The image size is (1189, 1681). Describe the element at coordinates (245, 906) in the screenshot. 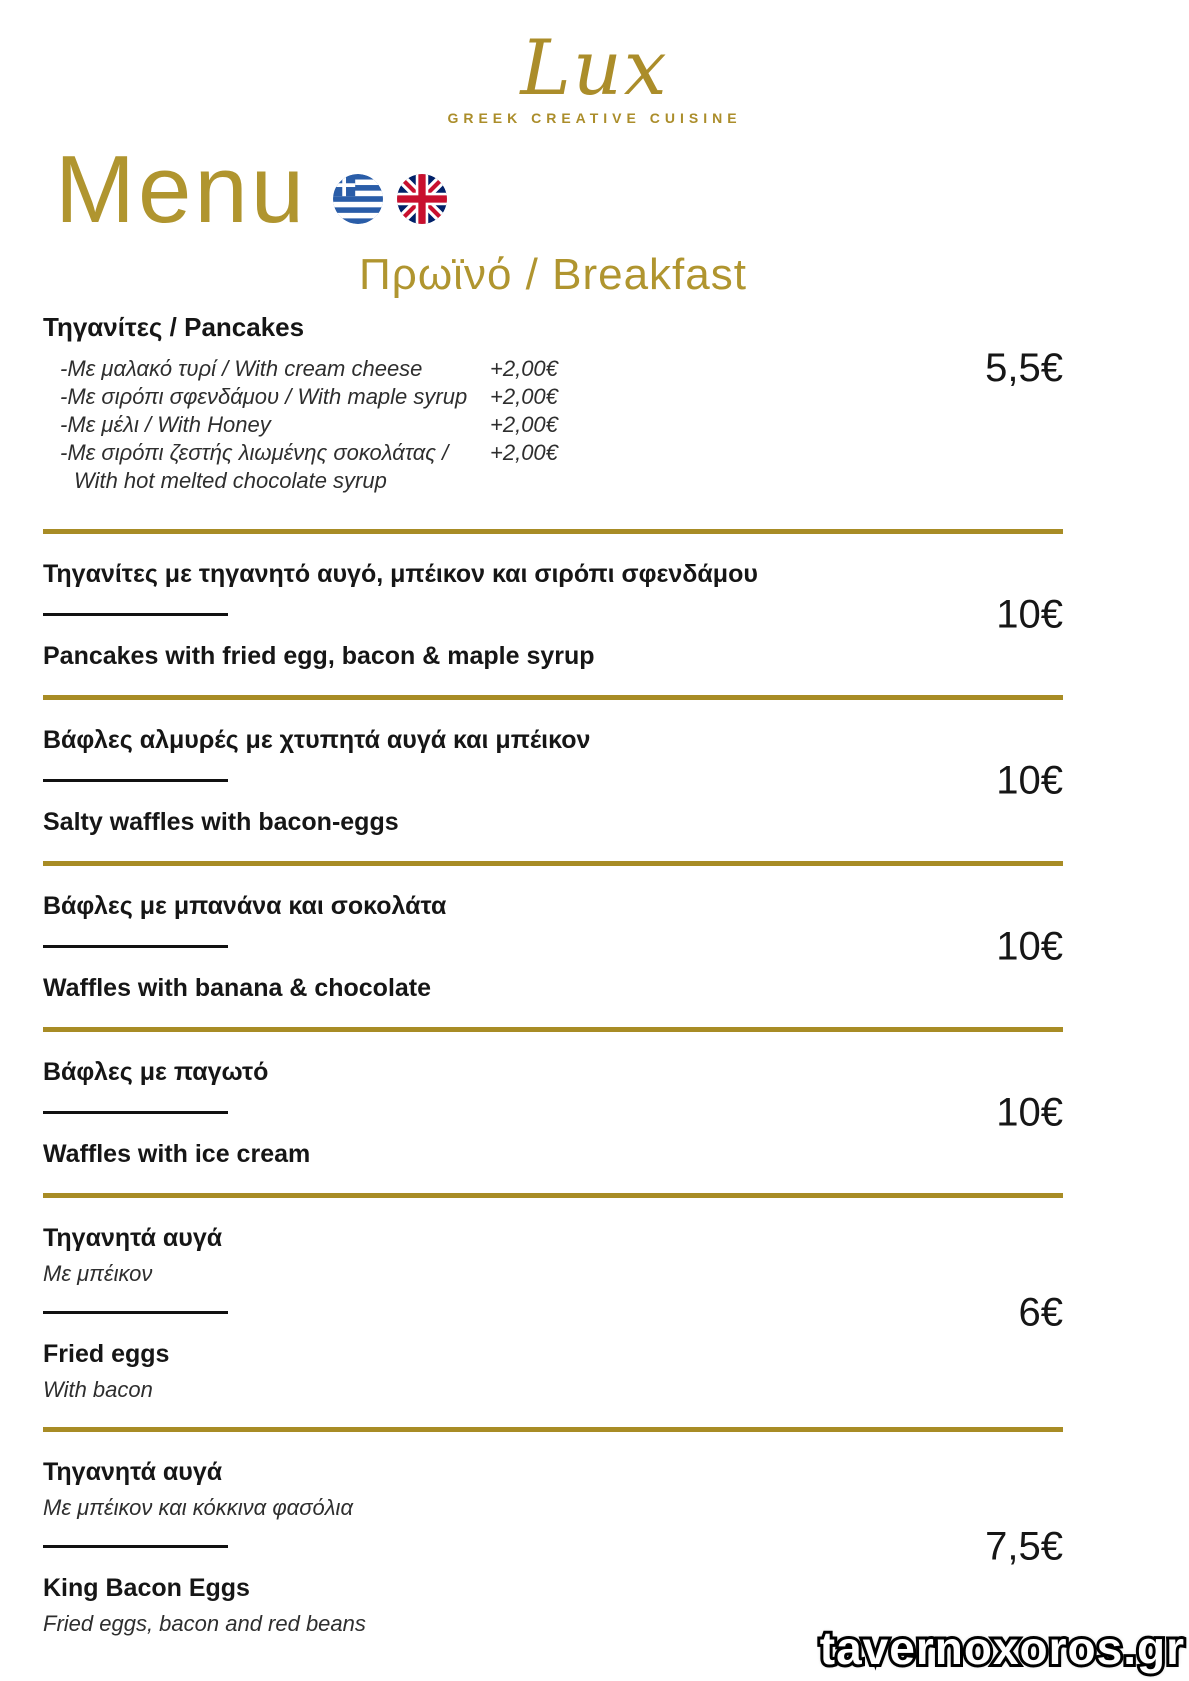

I see `item-title-greek: Βάφλες με μπανάνα και σοκολάτα` at that location.